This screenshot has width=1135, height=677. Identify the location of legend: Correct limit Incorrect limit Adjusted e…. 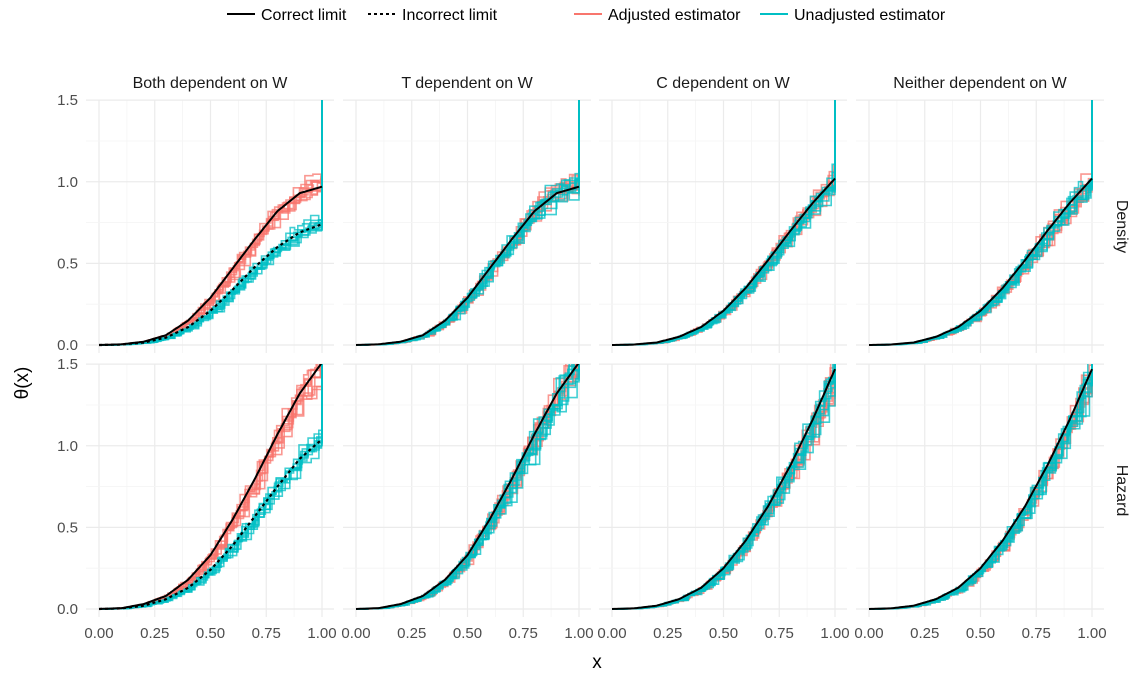
(586, 15).